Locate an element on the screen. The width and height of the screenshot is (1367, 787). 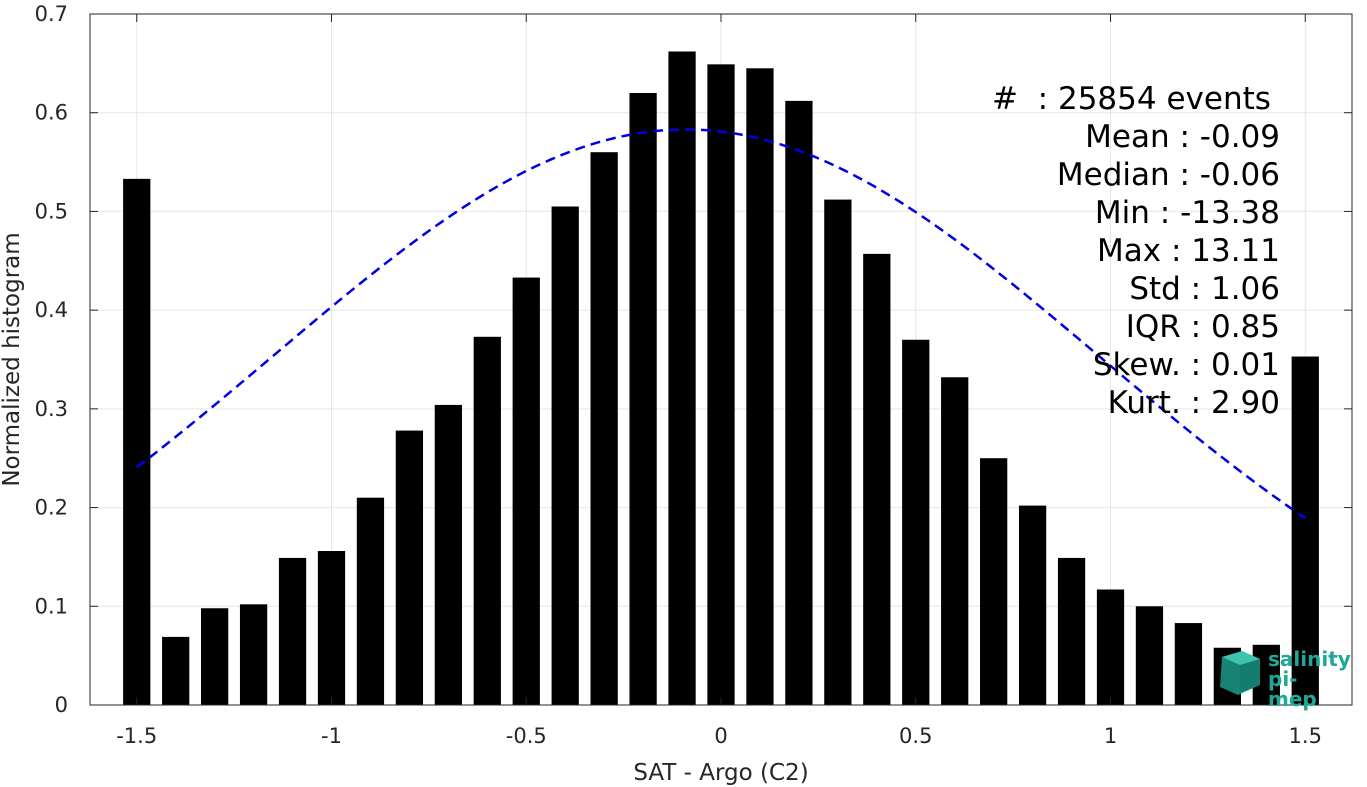
stat-events: # : 25854 events is located at coordinates (1131, 99).